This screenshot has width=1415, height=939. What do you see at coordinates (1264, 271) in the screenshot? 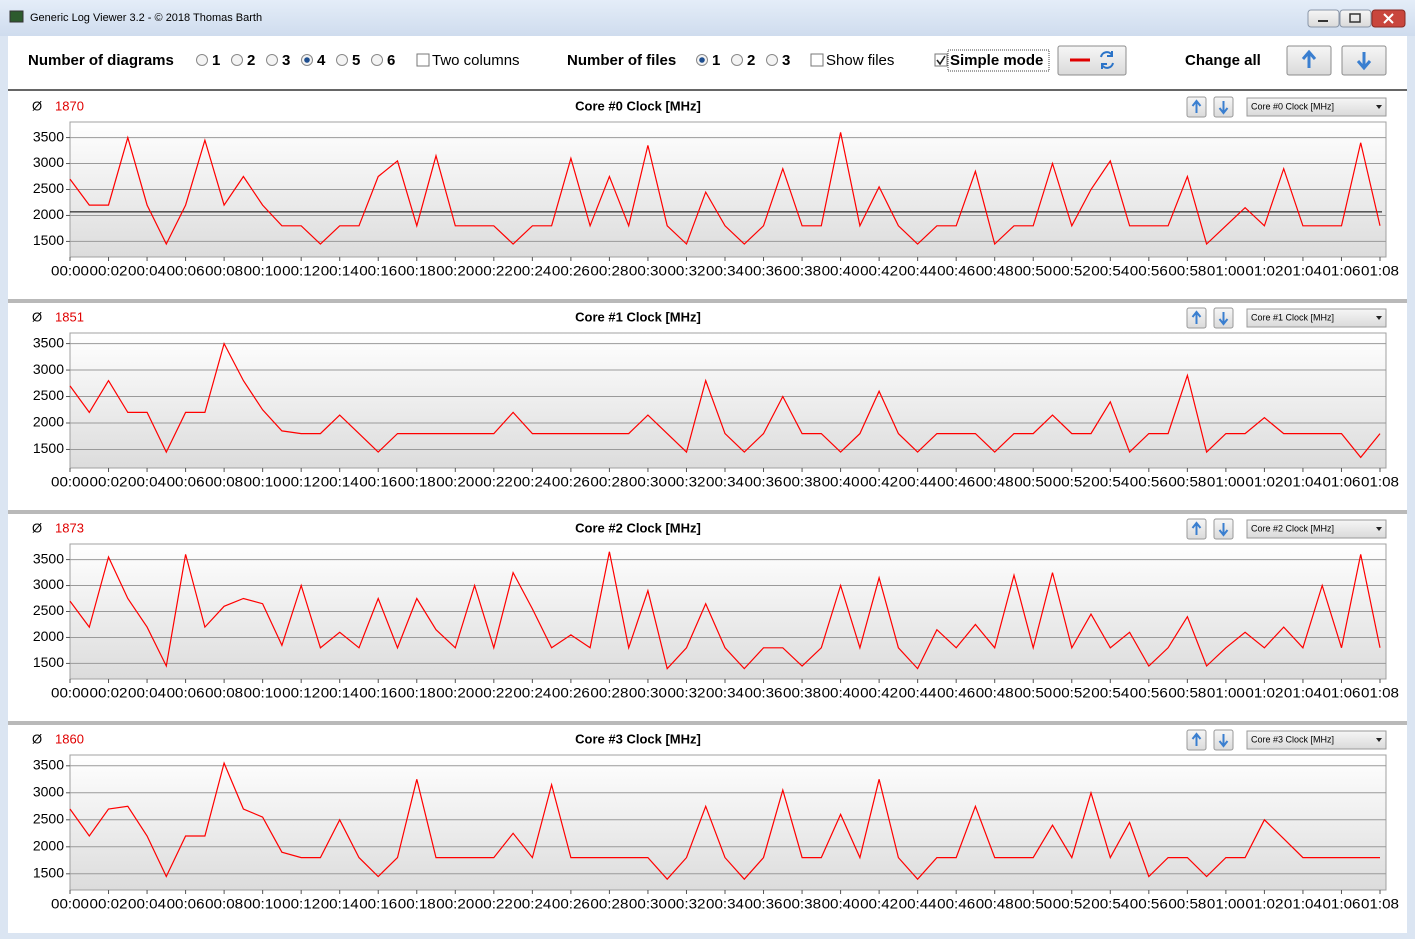
I see `x-tick-label: 01:02` at bounding box center [1264, 271].